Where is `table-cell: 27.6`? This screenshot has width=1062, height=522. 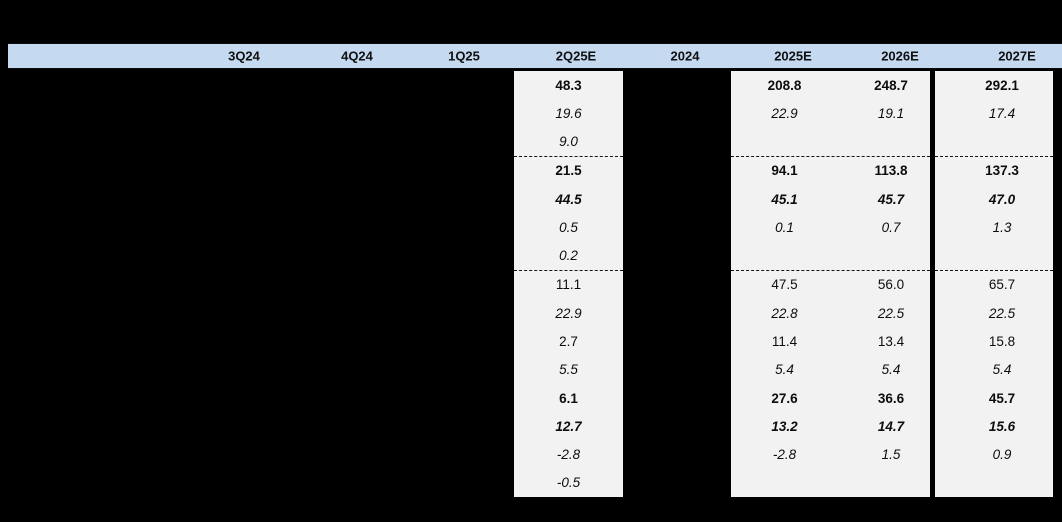 table-cell: 27.6 is located at coordinates (784, 398).